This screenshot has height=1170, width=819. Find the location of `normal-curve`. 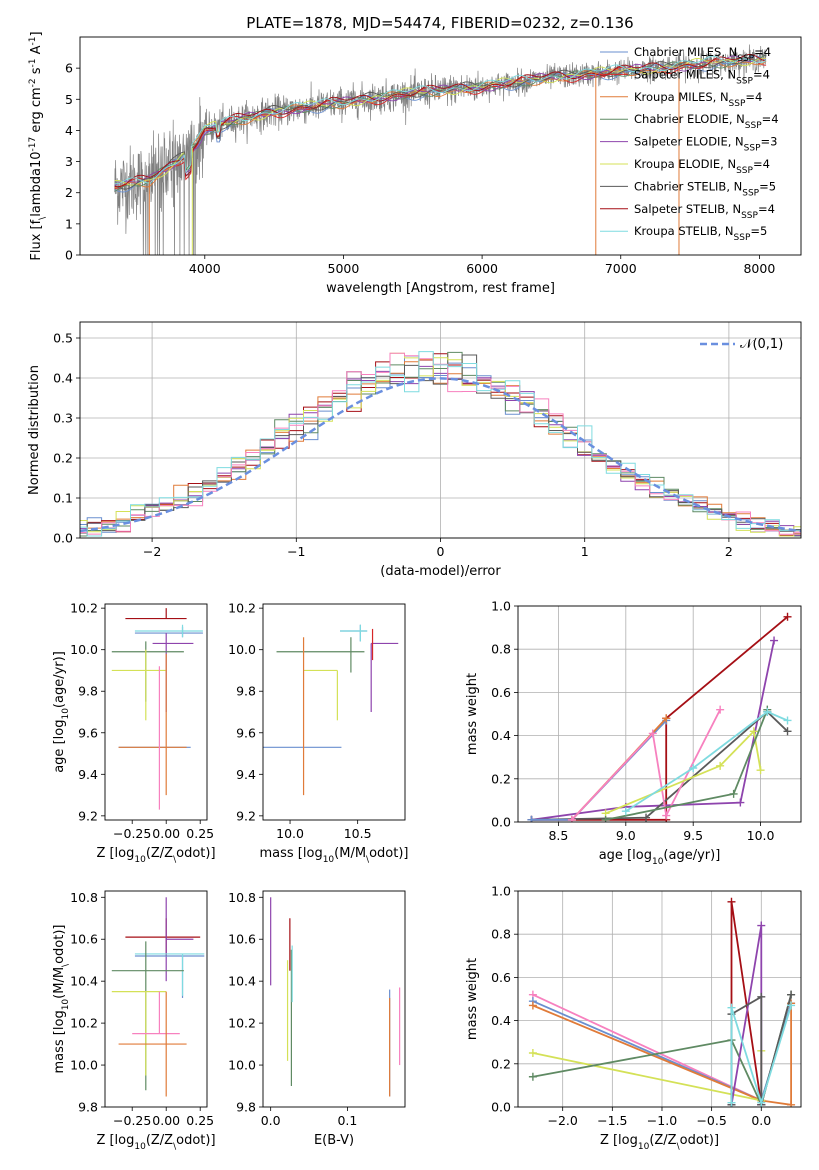

normal-curve is located at coordinates (440, 455).